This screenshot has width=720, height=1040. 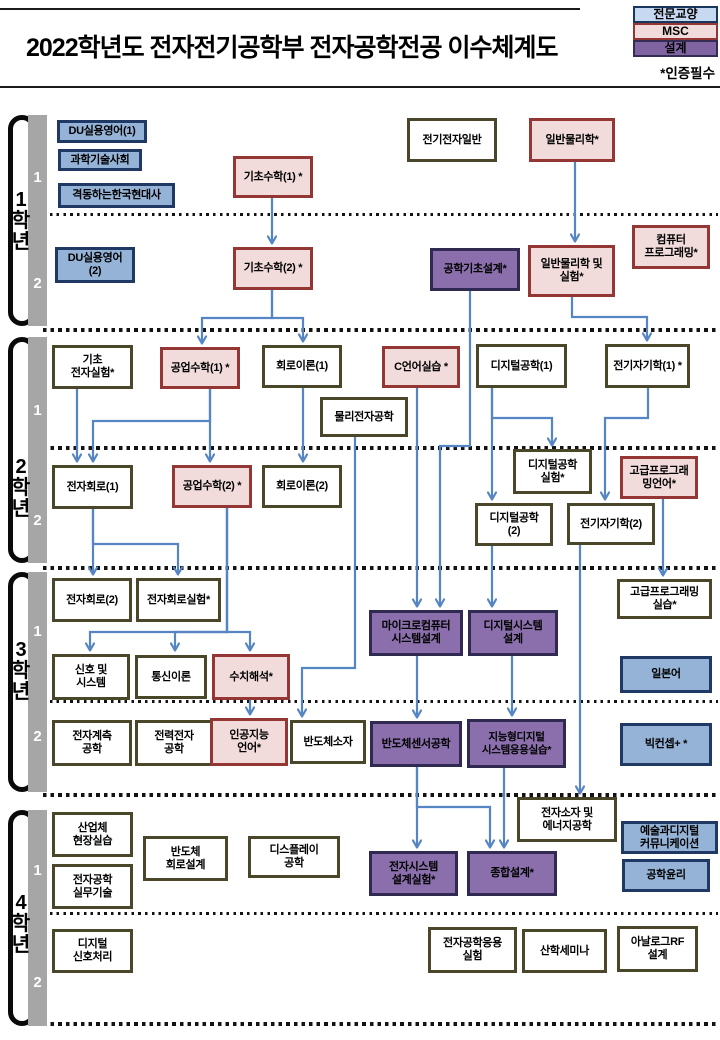 What do you see at coordinates (21, 221) in the screenshot?
I see `year-label-1: 1 학 년` at bounding box center [21, 221].